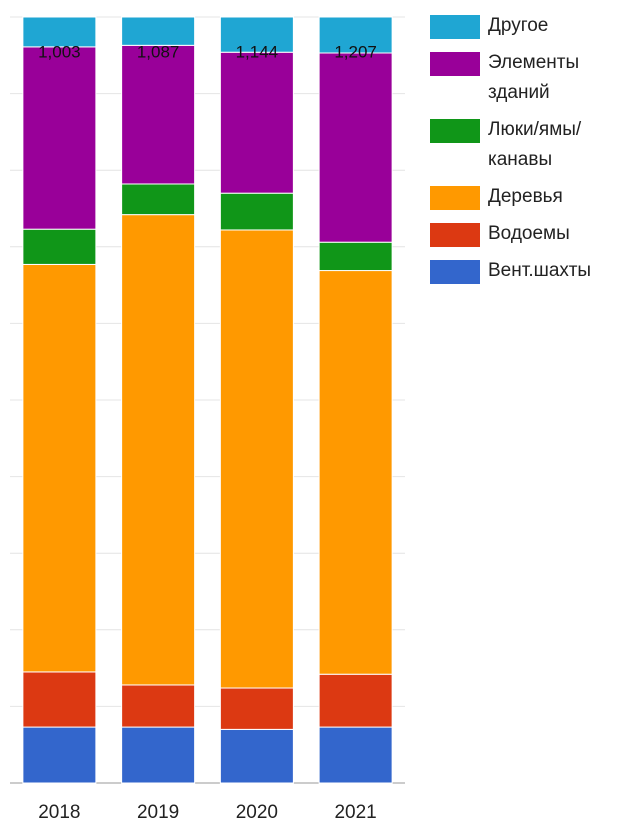 The image size is (626, 827). Describe the element at coordinates (59, 51) in the screenshot. I see `total-label: 1,003` at that location.